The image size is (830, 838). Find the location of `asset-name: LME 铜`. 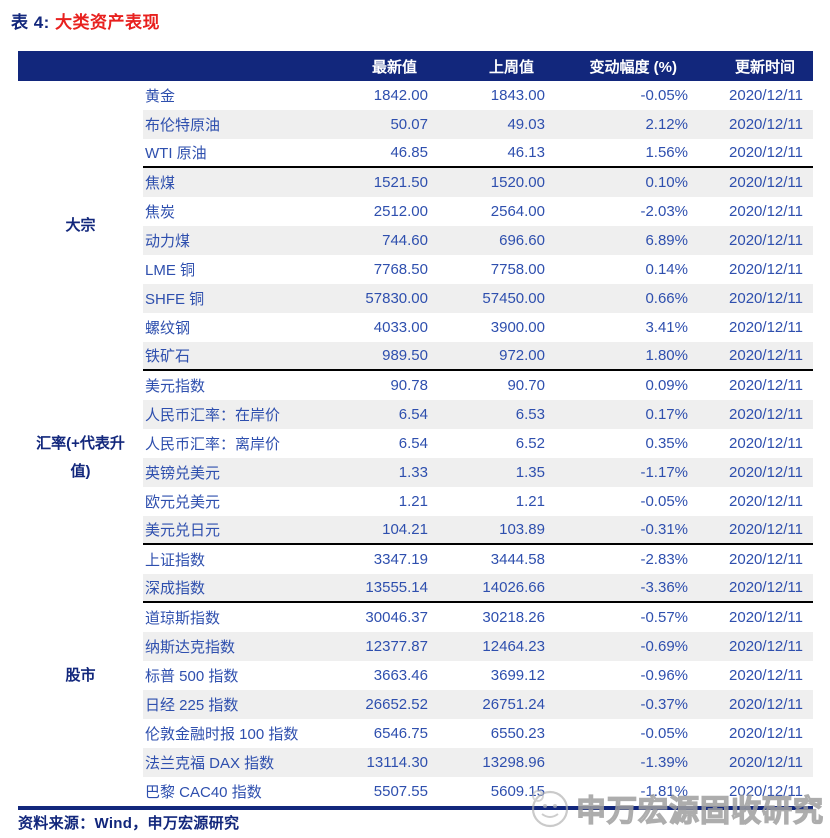

asset-name: LME 铜 is located at coordinates (170, 270).